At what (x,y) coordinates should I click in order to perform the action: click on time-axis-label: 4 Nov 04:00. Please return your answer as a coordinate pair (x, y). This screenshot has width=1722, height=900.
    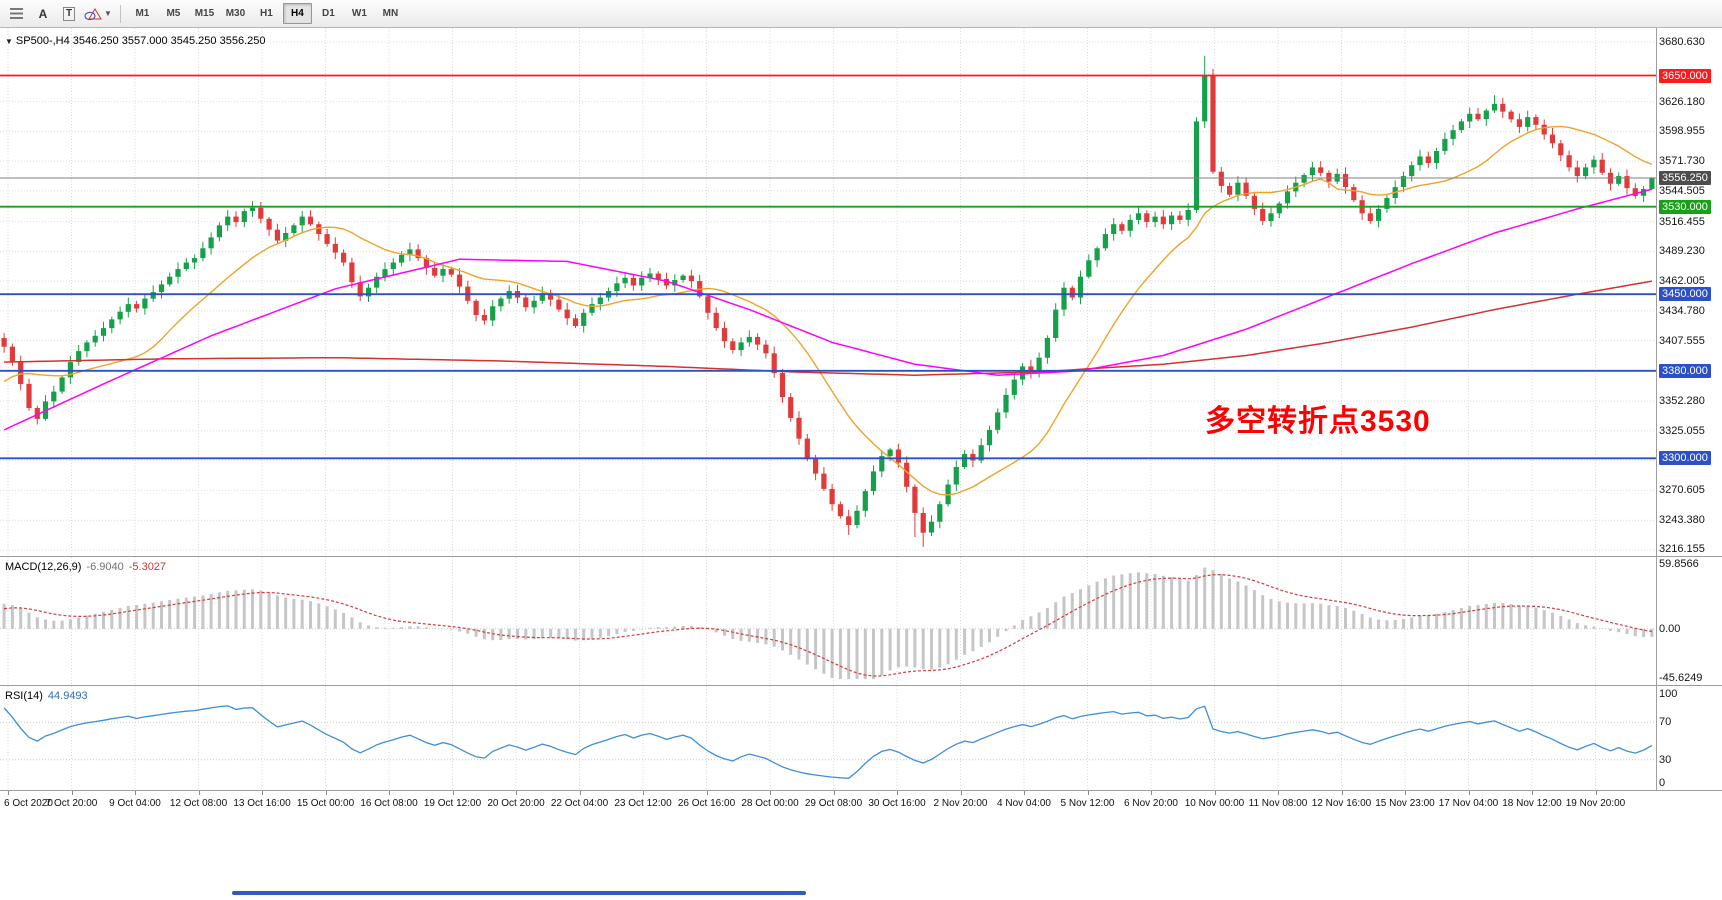
    Looking at the image, I should click on (1024, 803).